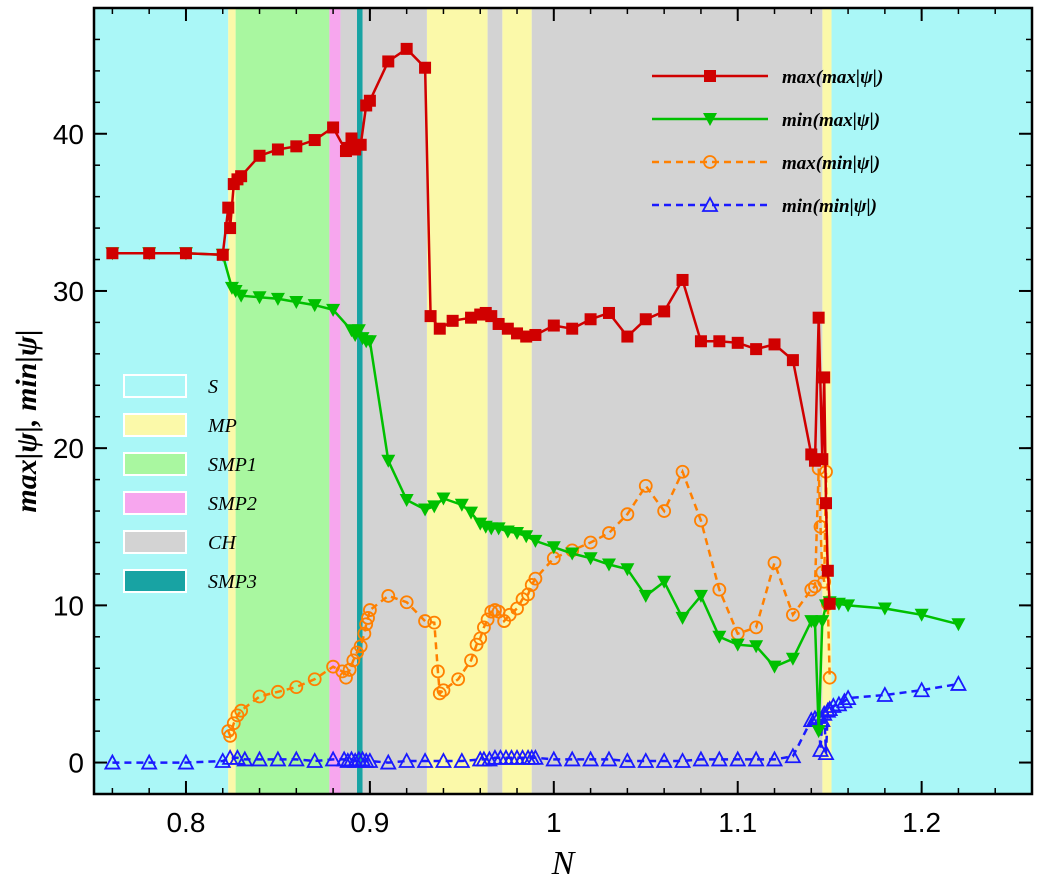  Describe the element at coordinates (564, 863) in the screenshot. I see `x-axis-title: N` at that location.